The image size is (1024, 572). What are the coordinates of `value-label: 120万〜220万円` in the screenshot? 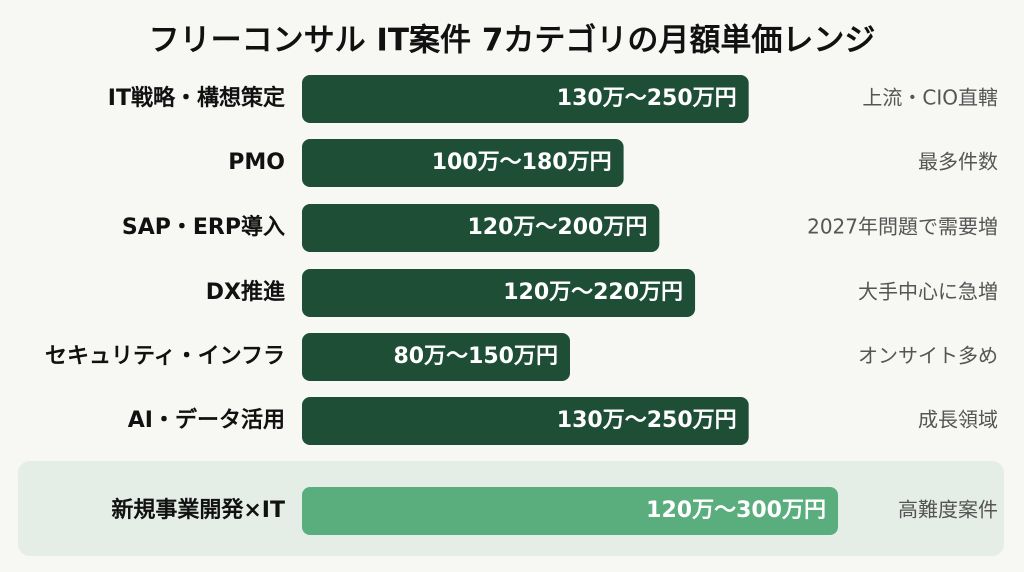 It's located at (593, 292).